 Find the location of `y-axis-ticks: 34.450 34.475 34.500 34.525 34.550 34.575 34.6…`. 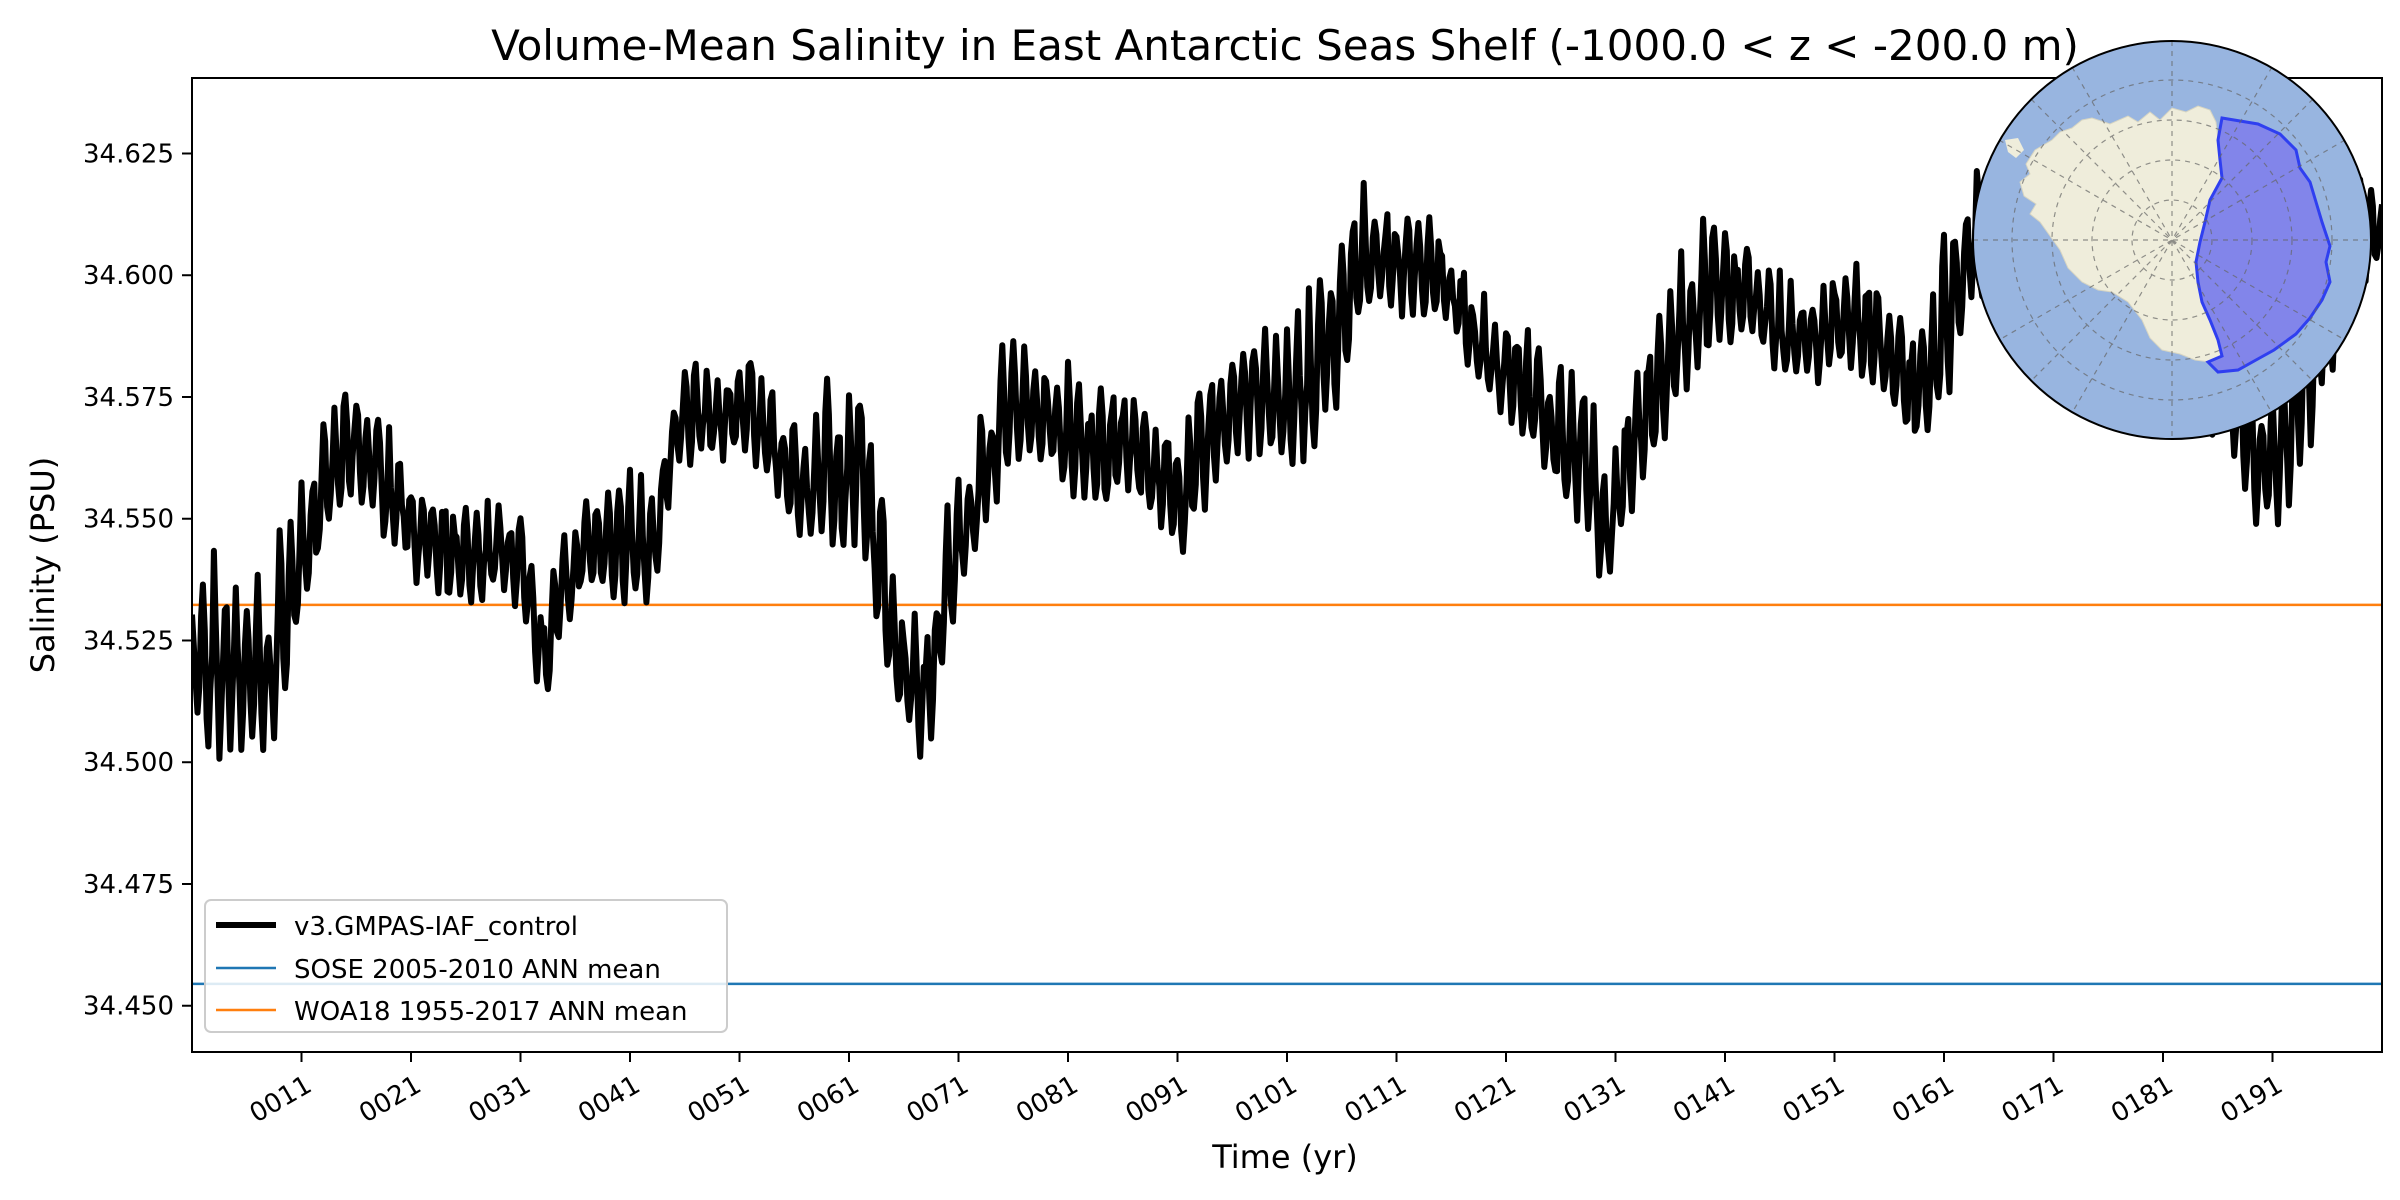

y-axis-ticks: 34.450 34.475 34.500 34.525 34.550 34.575 34.6… is located at coordinates (137, 580).